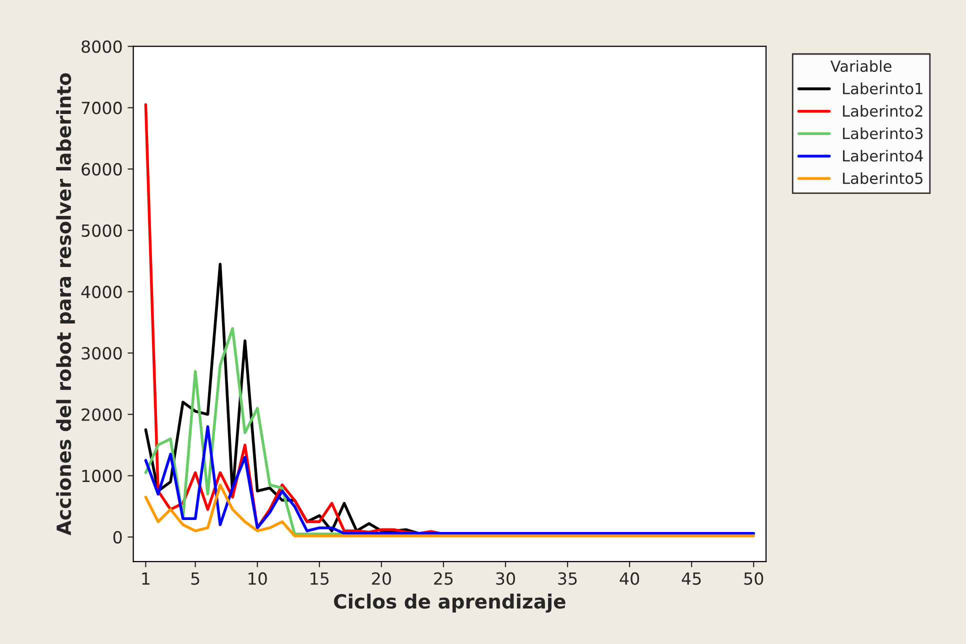  Describe the element at coordinates (381, 578) in the screenshot. I see `x-tick-label: 20` at that location.